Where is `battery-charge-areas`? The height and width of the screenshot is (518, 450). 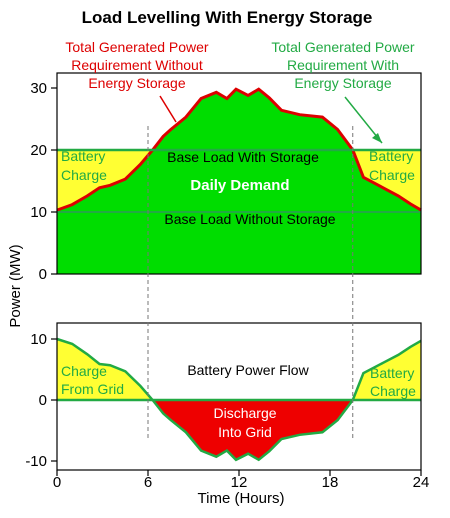 battery-charge-areas is located at coordinates (239, 180).